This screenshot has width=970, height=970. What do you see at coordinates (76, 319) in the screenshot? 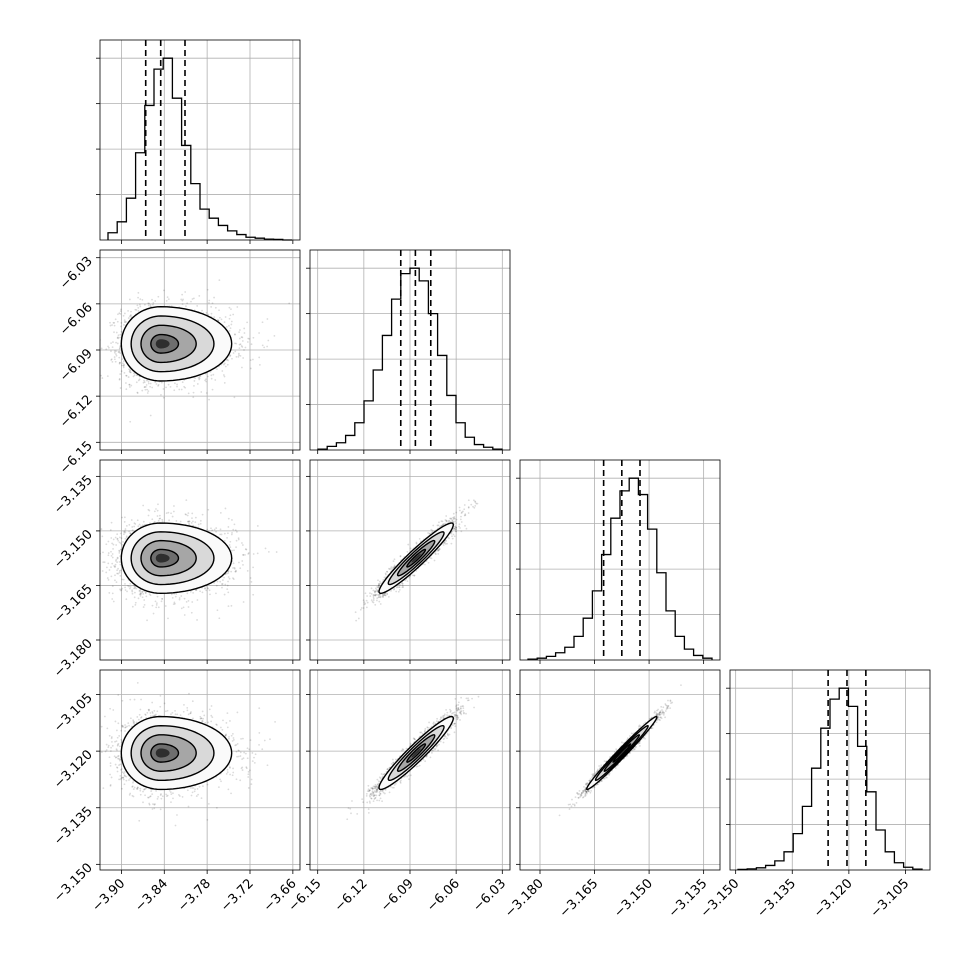
I see `y-tick-label: −6.06` at bounding box center [76, 319].